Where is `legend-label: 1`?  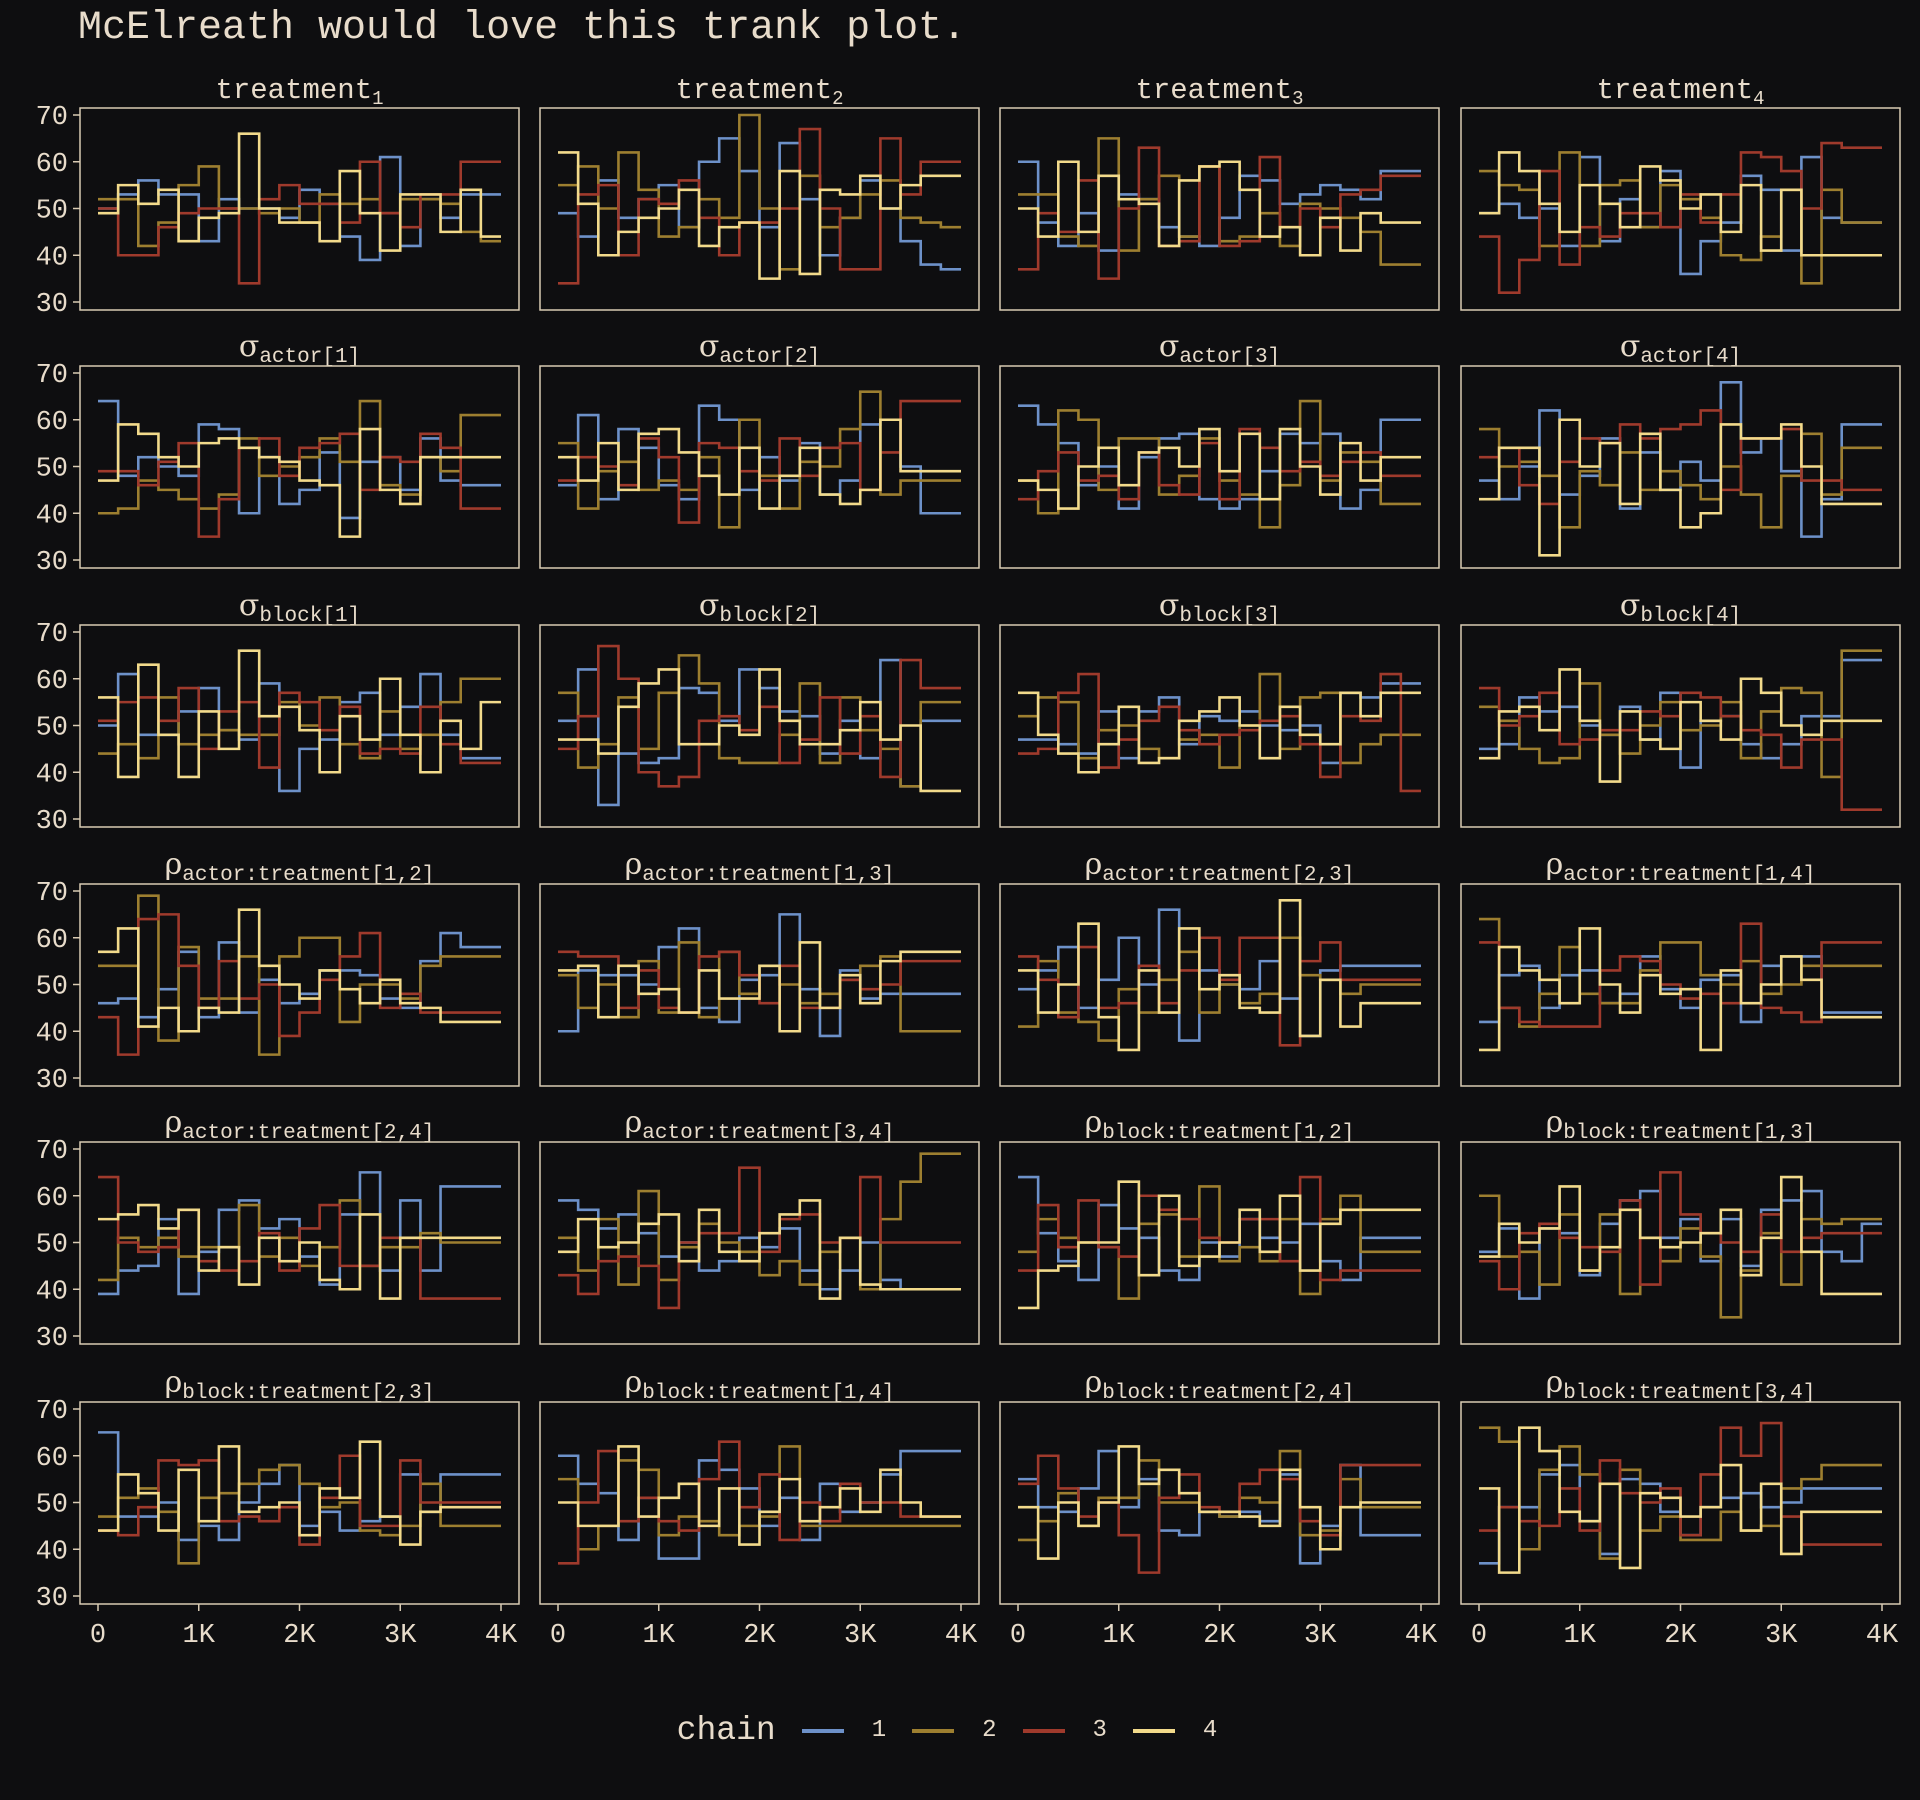 legend-label: 1 is located at coordinates (879, 1730).